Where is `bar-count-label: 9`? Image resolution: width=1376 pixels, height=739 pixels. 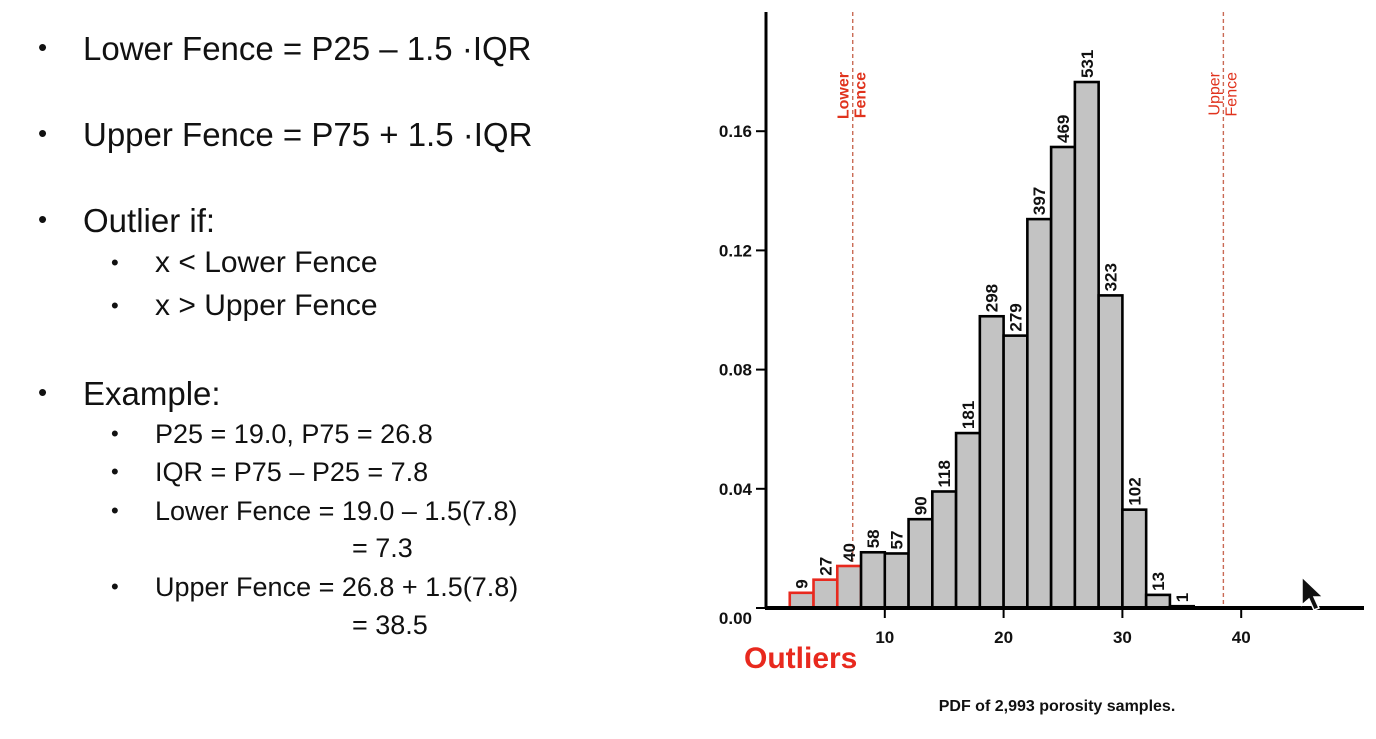 bar-count-label: 9 is located at coordinates (802, 583).